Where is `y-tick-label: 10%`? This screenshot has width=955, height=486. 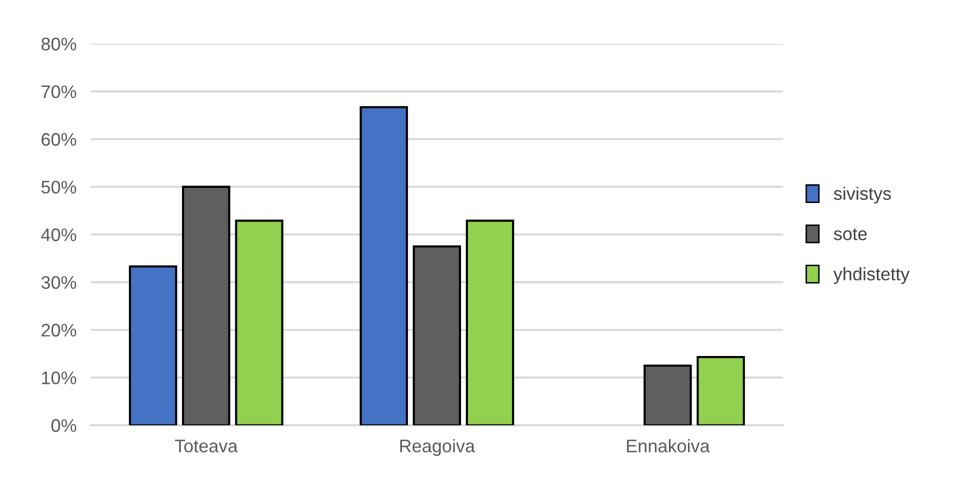 y-tick-label: 10% is located at coordinates (59, 377).